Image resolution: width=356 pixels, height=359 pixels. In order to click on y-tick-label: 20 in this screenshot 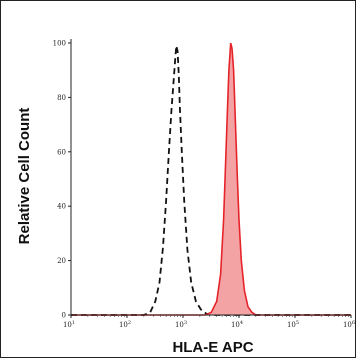, I will do `click(61, 261)`.